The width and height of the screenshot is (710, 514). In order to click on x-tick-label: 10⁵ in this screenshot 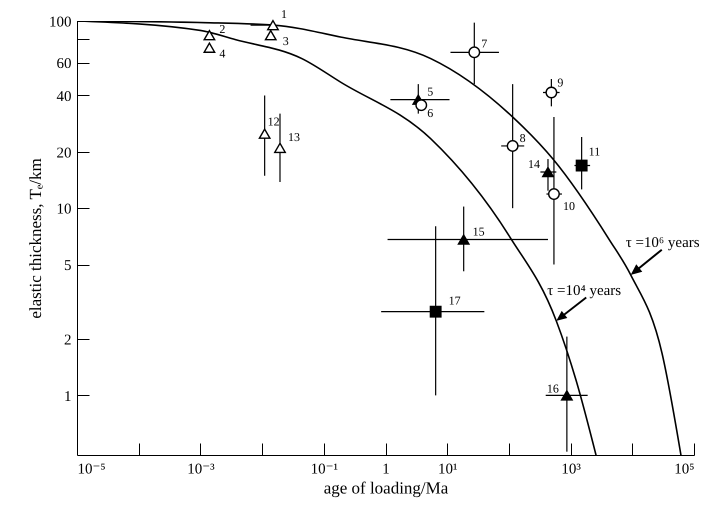, I will do `click(684, 470)`.